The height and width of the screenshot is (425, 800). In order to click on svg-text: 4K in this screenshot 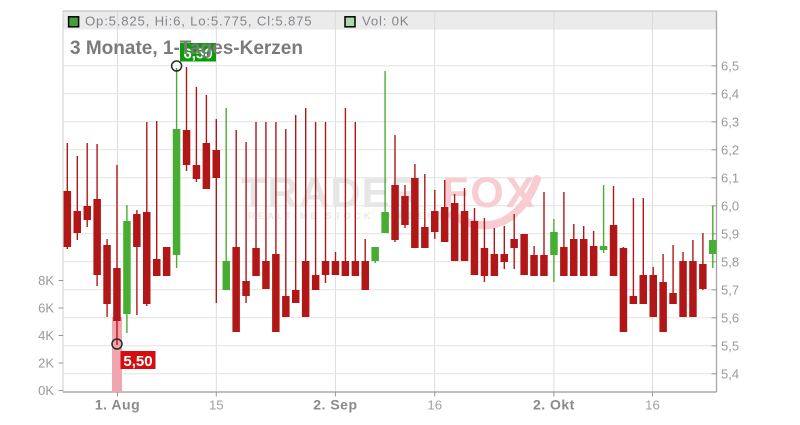, I will do `click(46, 335)`.